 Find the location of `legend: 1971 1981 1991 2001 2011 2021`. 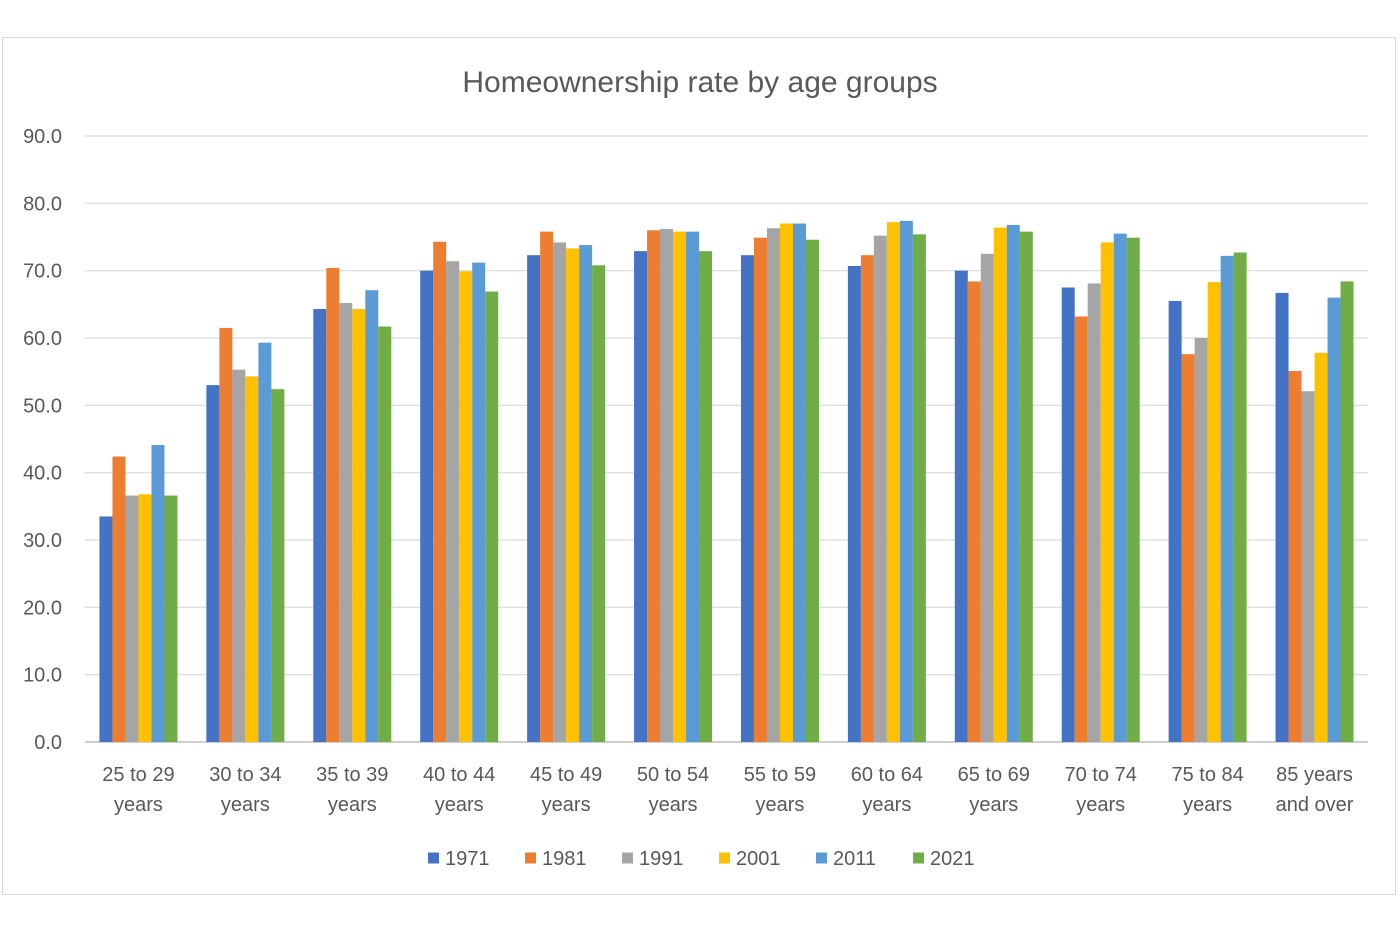

legend: 1971 1981 1991 2001 2011 2021 is located at coordinates (701, 859).